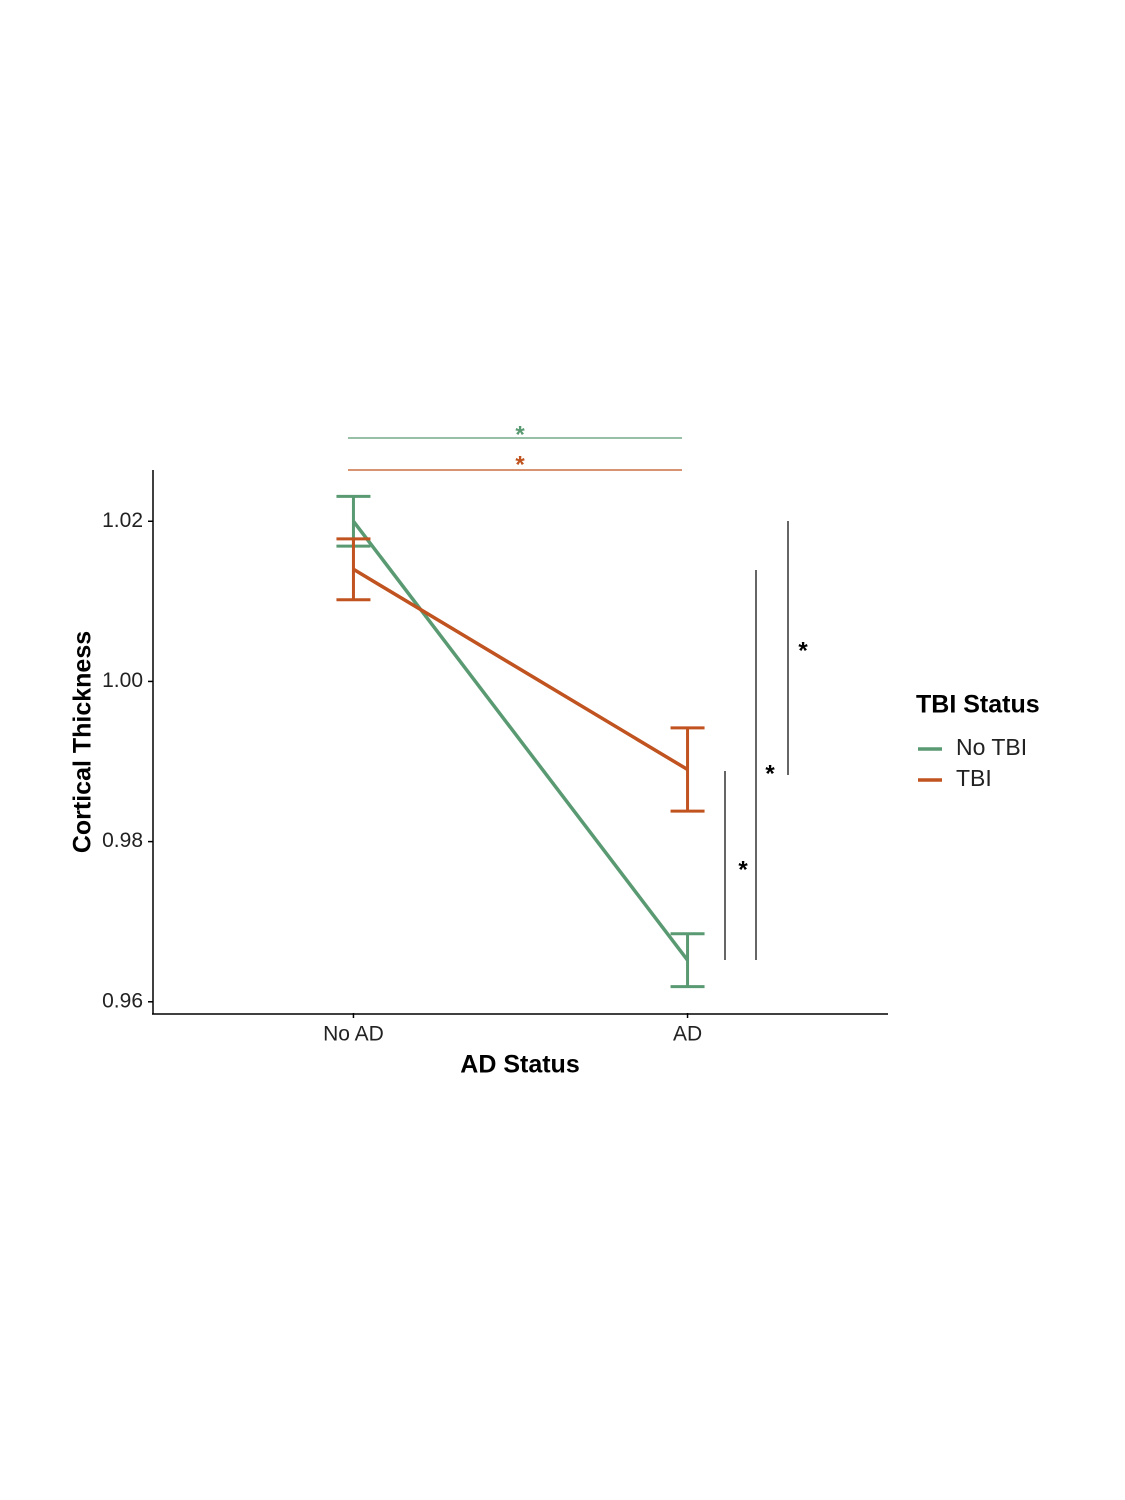 This screenshot has height=1500, width=1125. I want to click on x-tick-label: AD, so click(687, 1034).